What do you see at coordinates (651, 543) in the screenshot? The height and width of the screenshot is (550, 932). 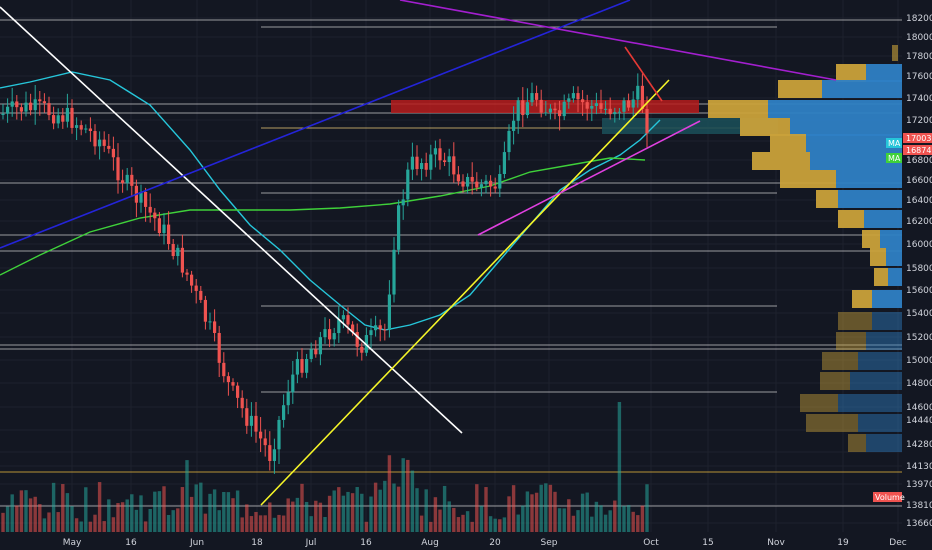 I see `time-axis-label: Oct` at bounding box center [651, 543].